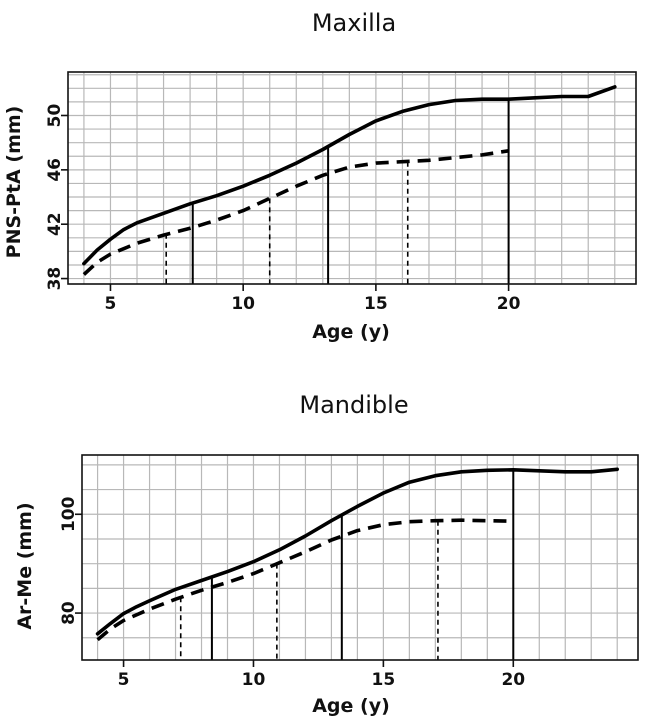  What do you see at coordinates (14, 182) in the screenshot?
I see `y-axis-label: PNS-PtA (mm)` at bounding box center [14, 182].